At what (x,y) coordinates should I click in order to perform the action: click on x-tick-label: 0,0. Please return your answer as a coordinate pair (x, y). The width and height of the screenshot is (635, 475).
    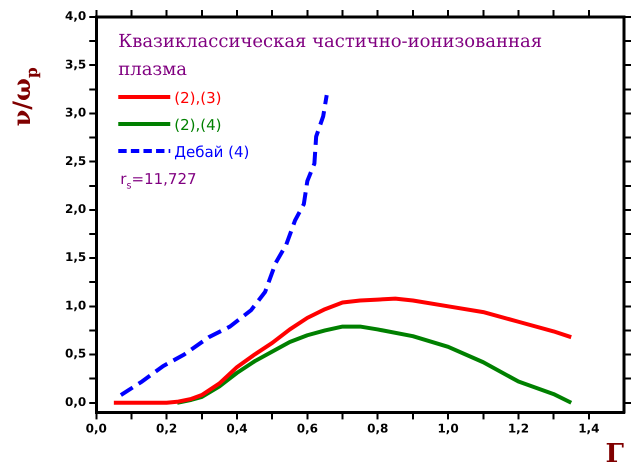
    Looking at the image, I should click on (96, 429).